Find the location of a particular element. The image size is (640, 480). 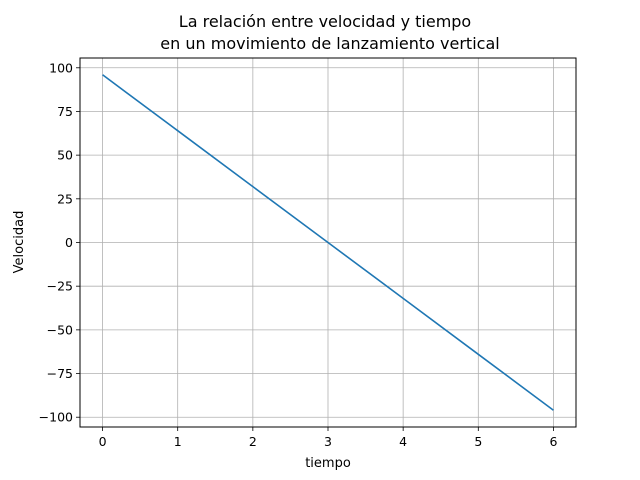

y-tick-label: 25 is located at coordinates (65, 198).